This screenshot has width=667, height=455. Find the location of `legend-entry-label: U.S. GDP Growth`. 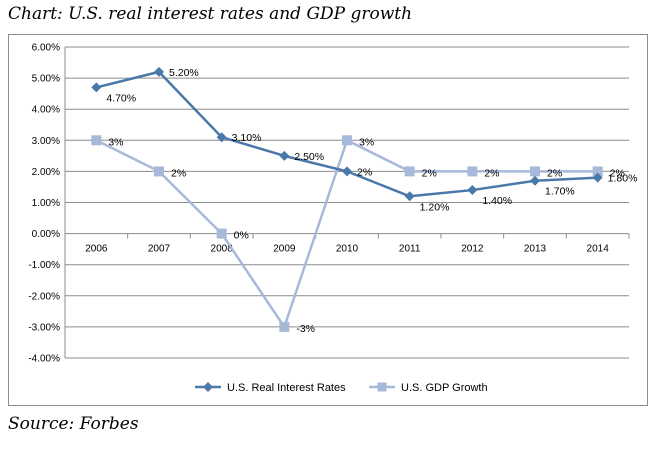

legend-entry-label: U.S. GDP Growth is located at coordinates (444, 388).